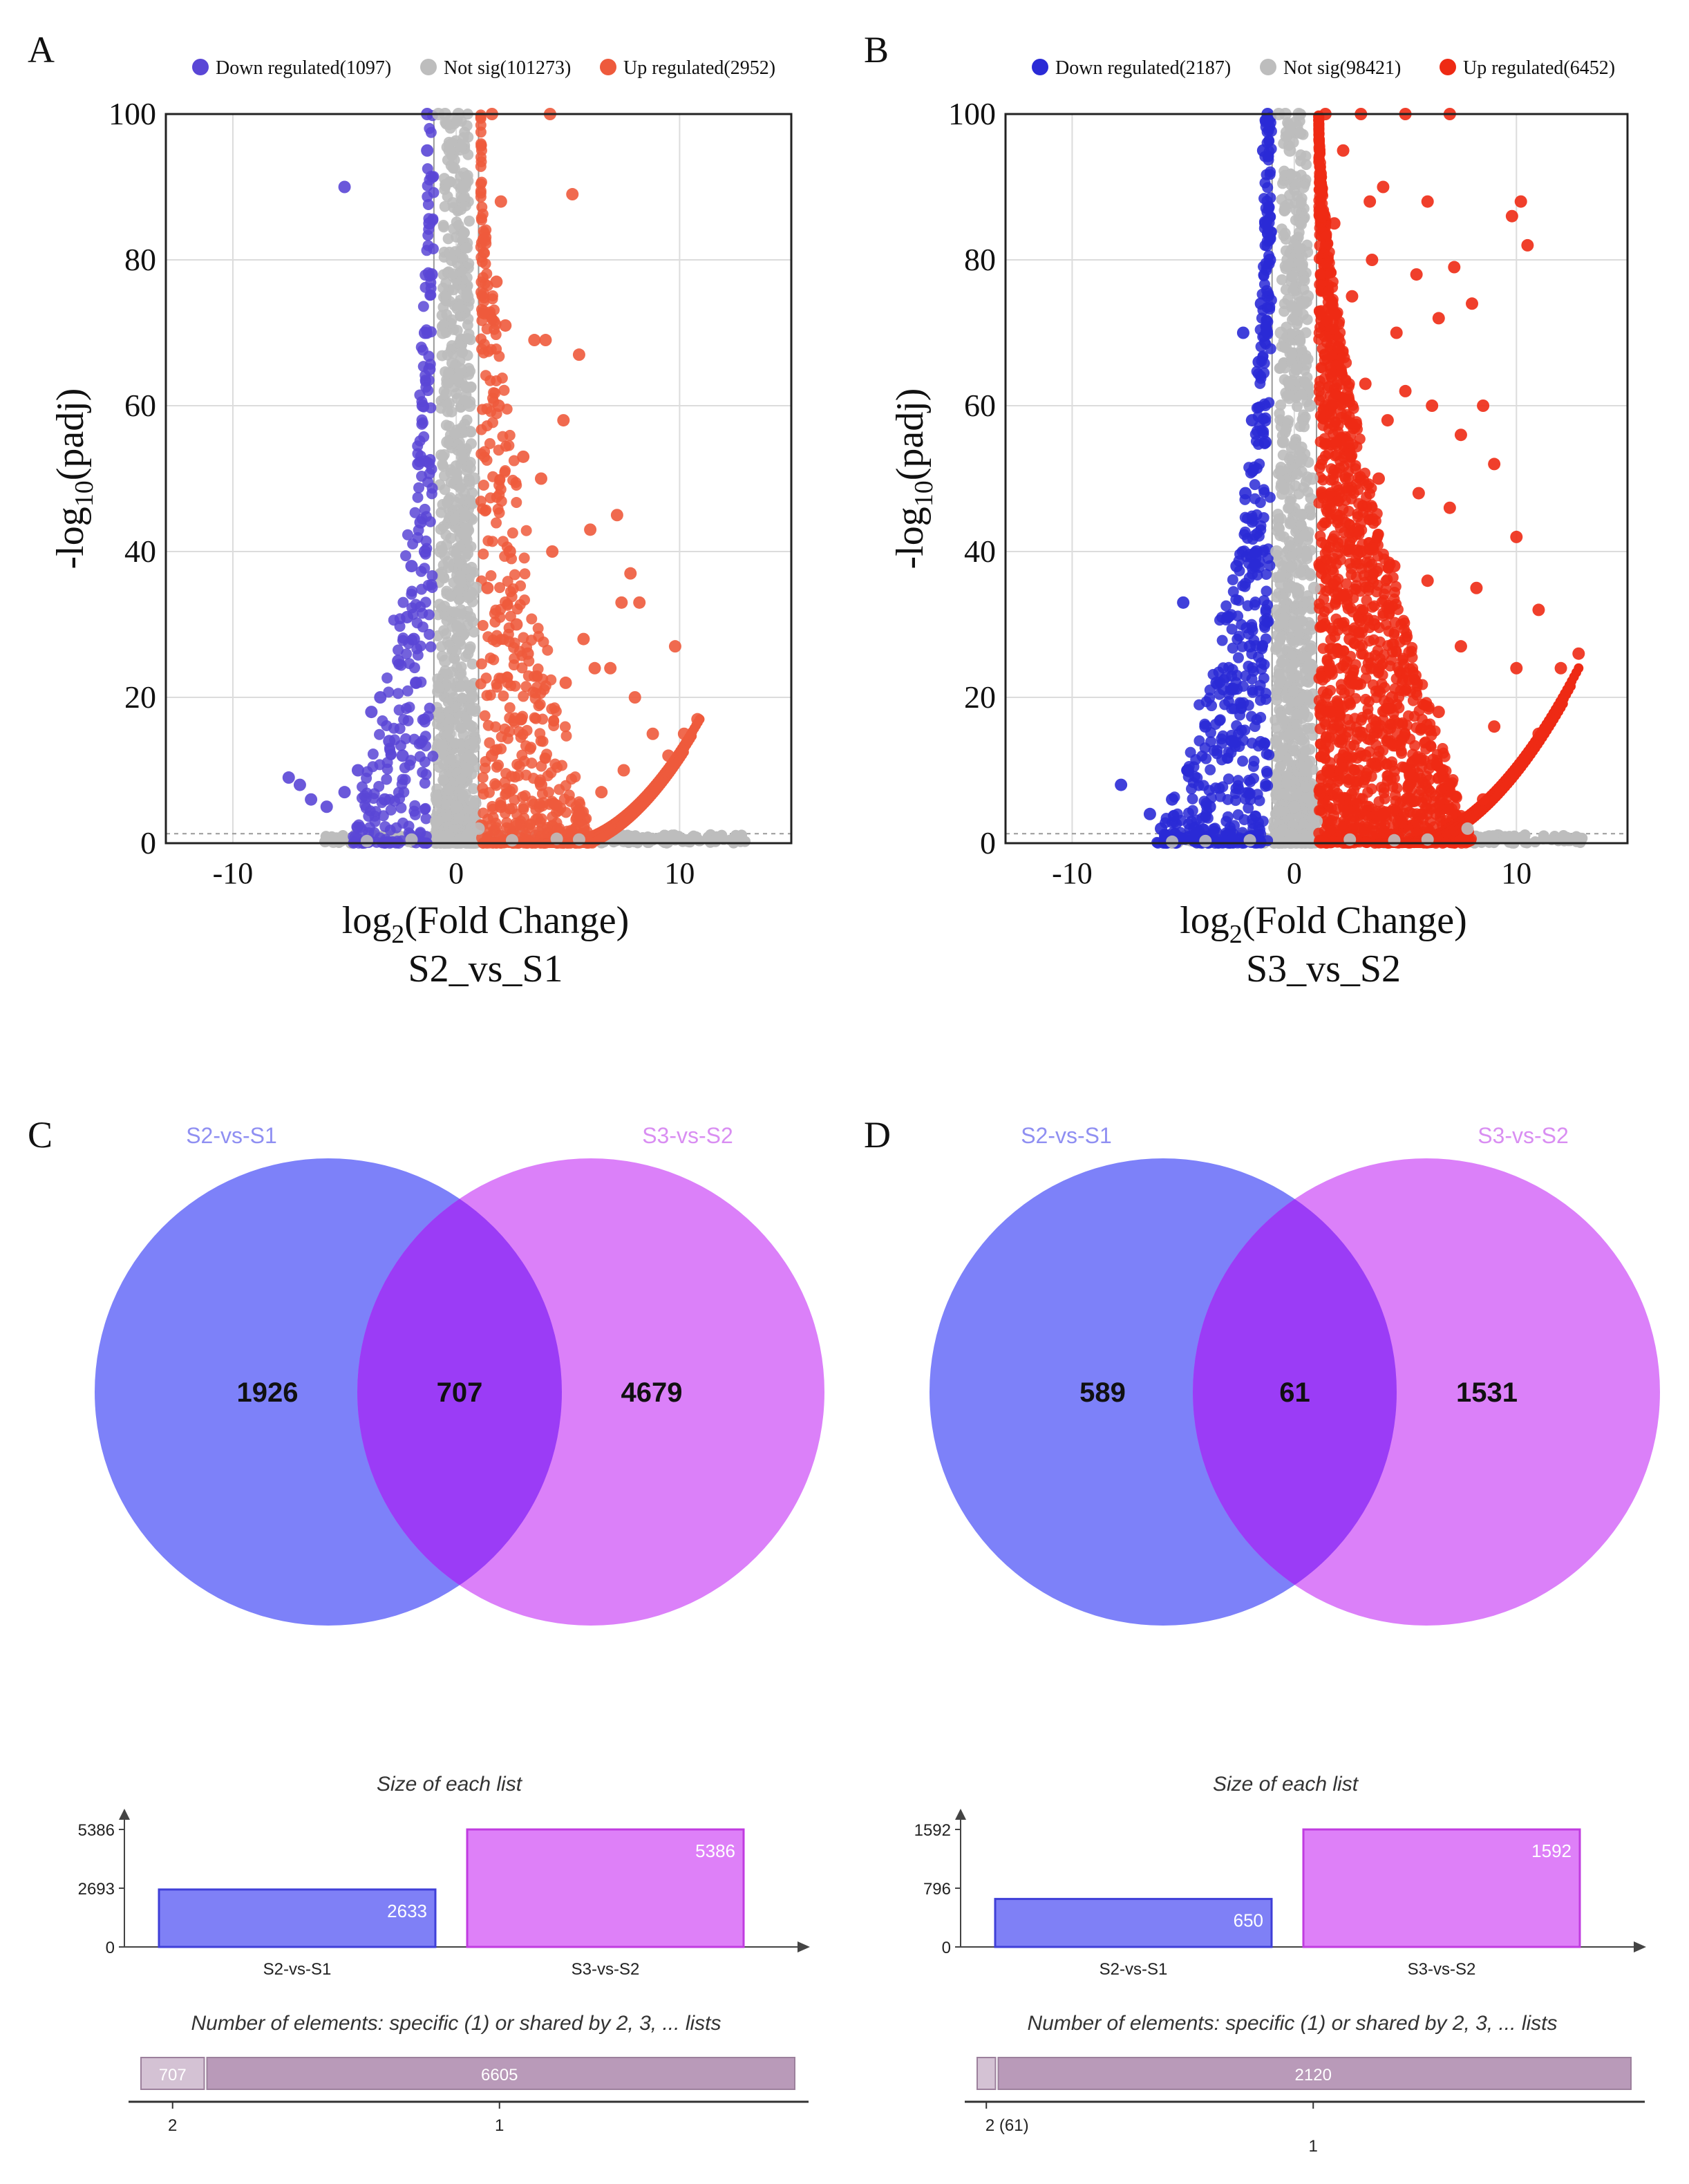  I want to click on legend-label-notsig: Not sig(101273), so click(508, 68).